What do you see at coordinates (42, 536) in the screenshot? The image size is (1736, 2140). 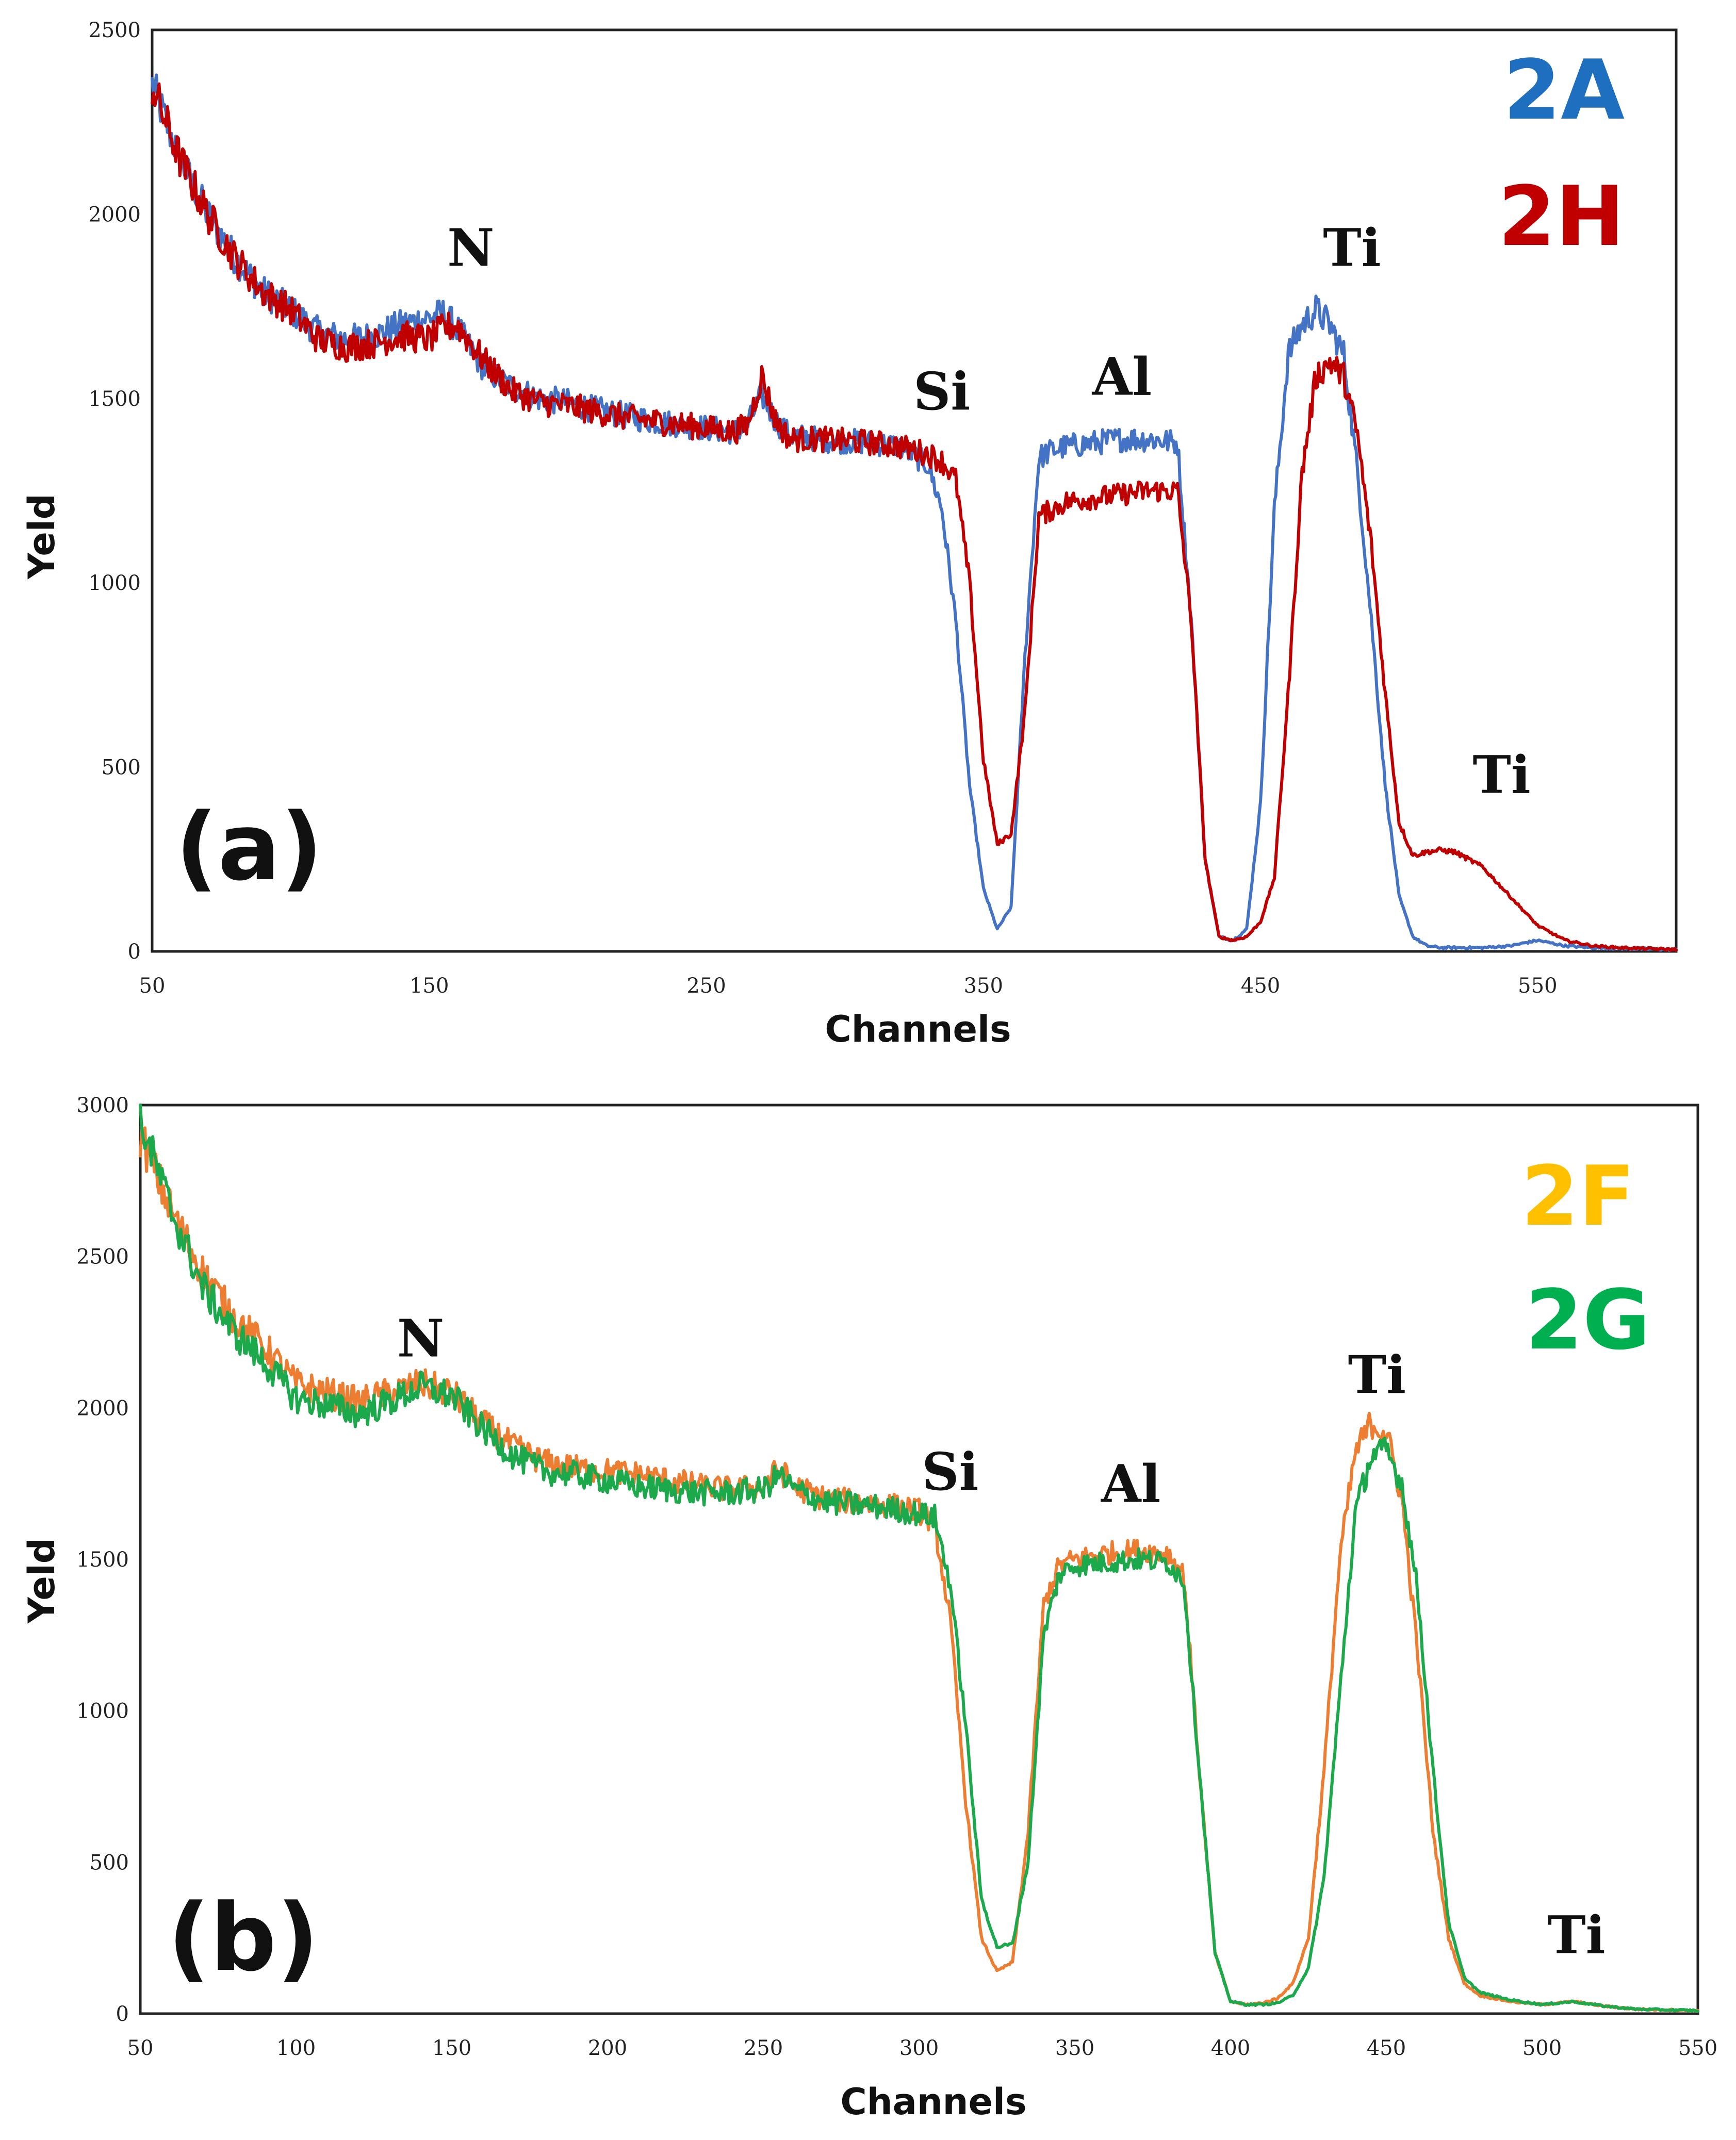 I see `y-axis-title-a: Yeld` at bounding box center [42, 536].